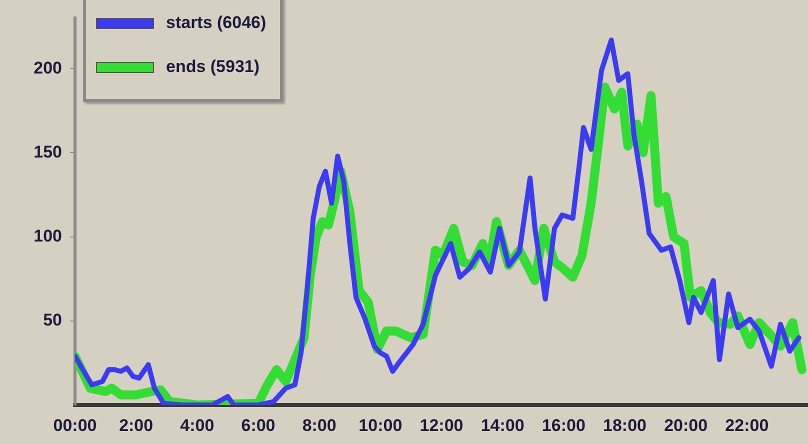 This screenshot has height=444, width=808. What do you see at coordinates (48, 68) in the screenshot?
I see `y-tick-label: 200` at bounding box center [48, 68].